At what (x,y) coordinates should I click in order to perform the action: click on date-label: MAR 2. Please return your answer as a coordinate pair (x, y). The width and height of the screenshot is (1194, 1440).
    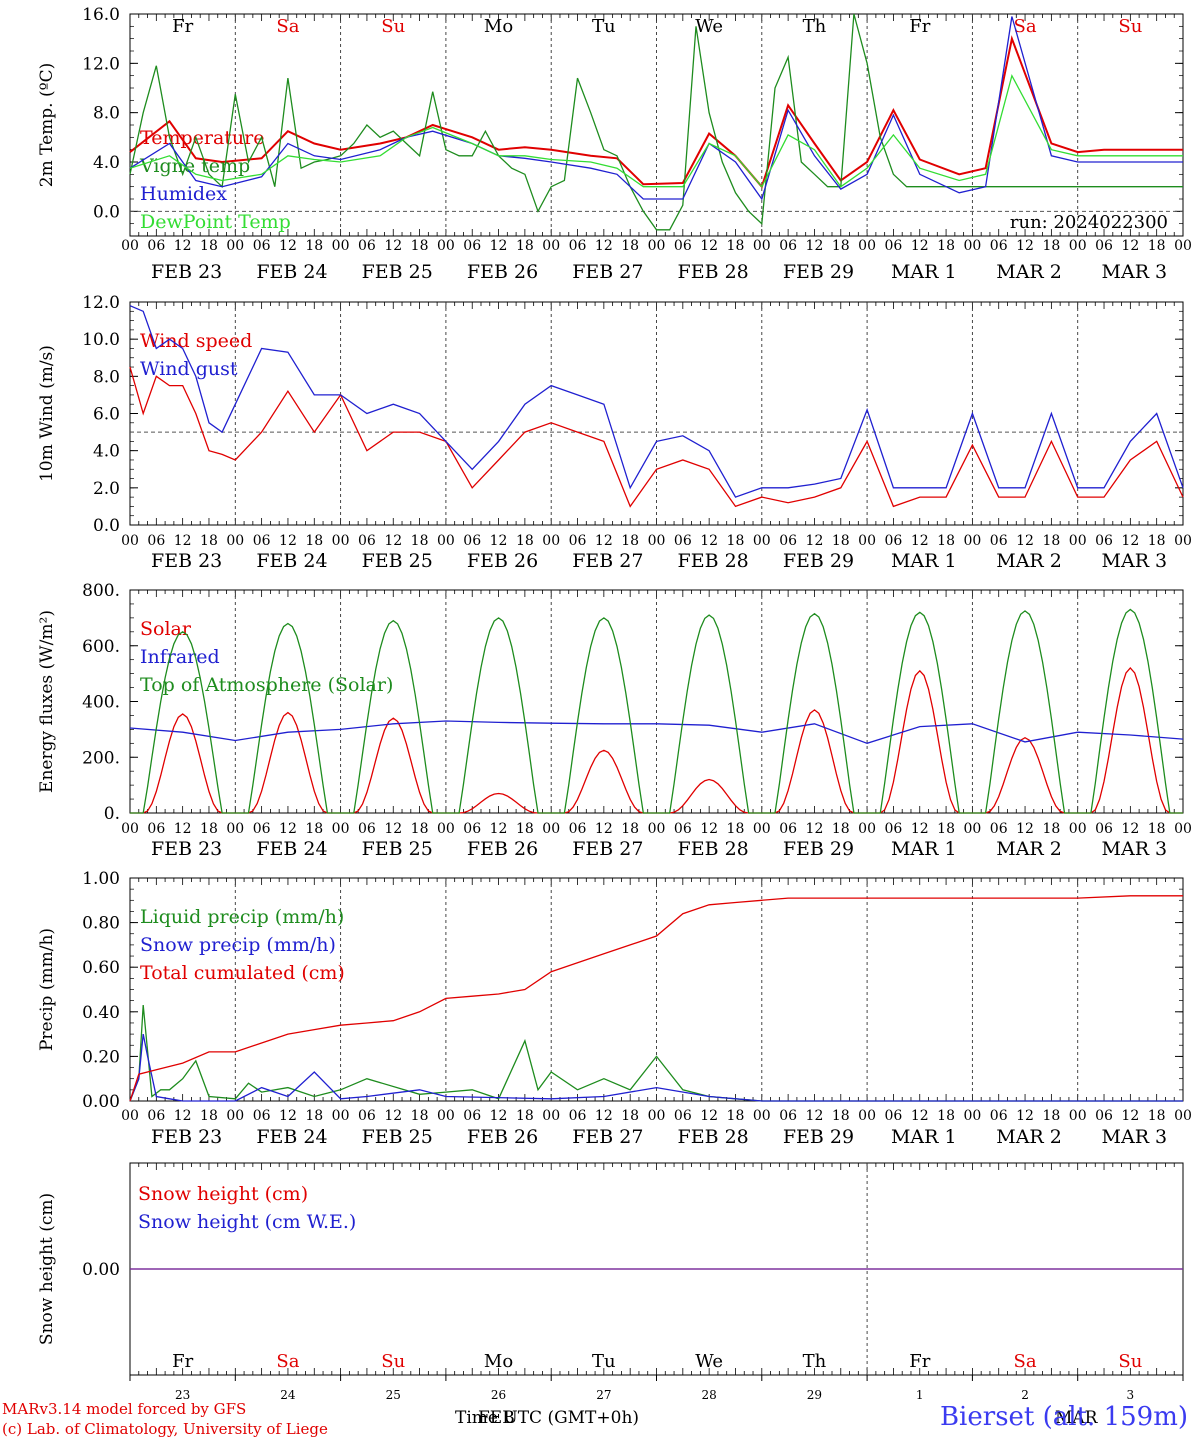
    Looking at the image, I should click on (1029, 1137).